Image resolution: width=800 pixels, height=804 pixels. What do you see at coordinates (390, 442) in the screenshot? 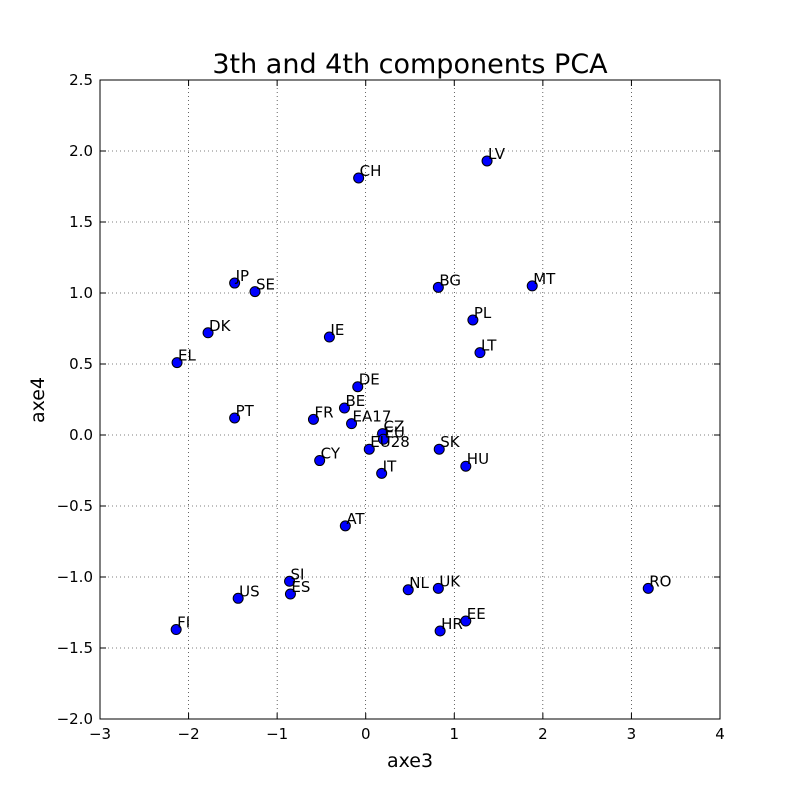
I see `point-label: EU28` at bounding box center [390, 442].